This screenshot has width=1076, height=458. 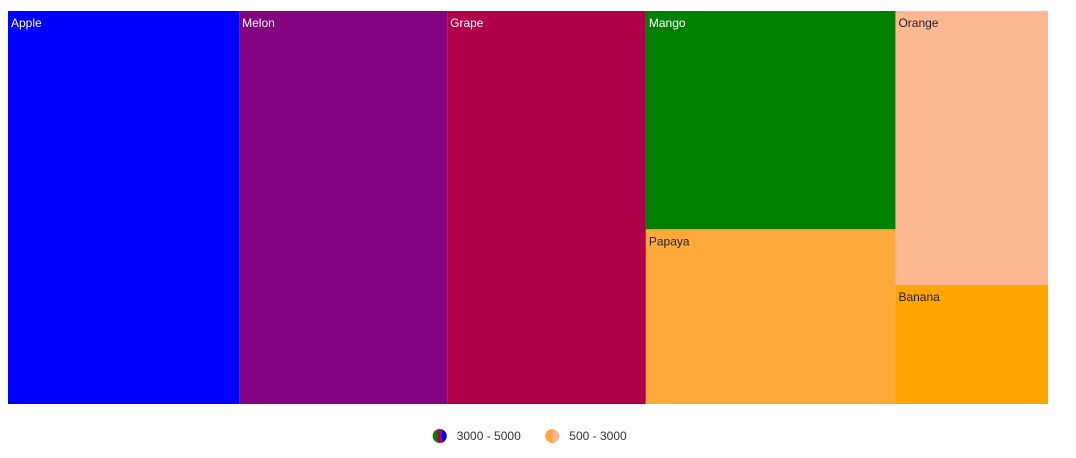 I want to click on legend-label-500-3000: 500 - 3000, so click(x=598, y=436).